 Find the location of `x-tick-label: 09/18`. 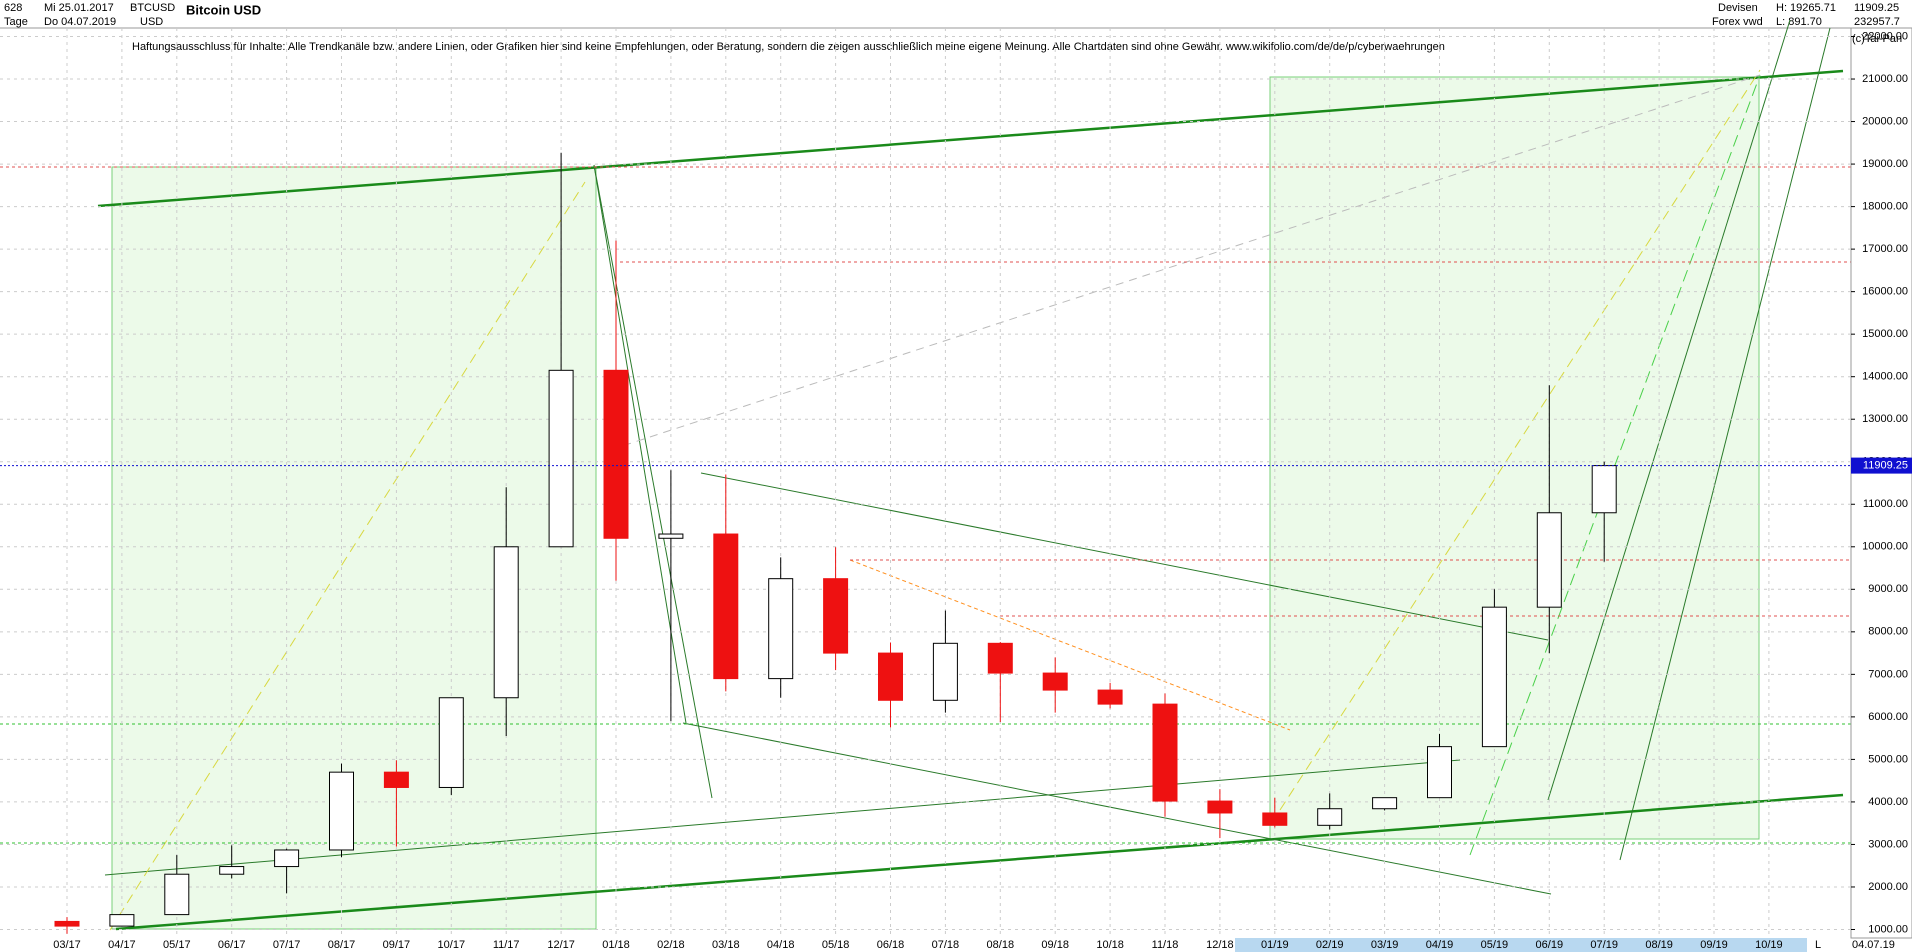

x-tick-label: 09/18 is located at coordinates (1055, 945).